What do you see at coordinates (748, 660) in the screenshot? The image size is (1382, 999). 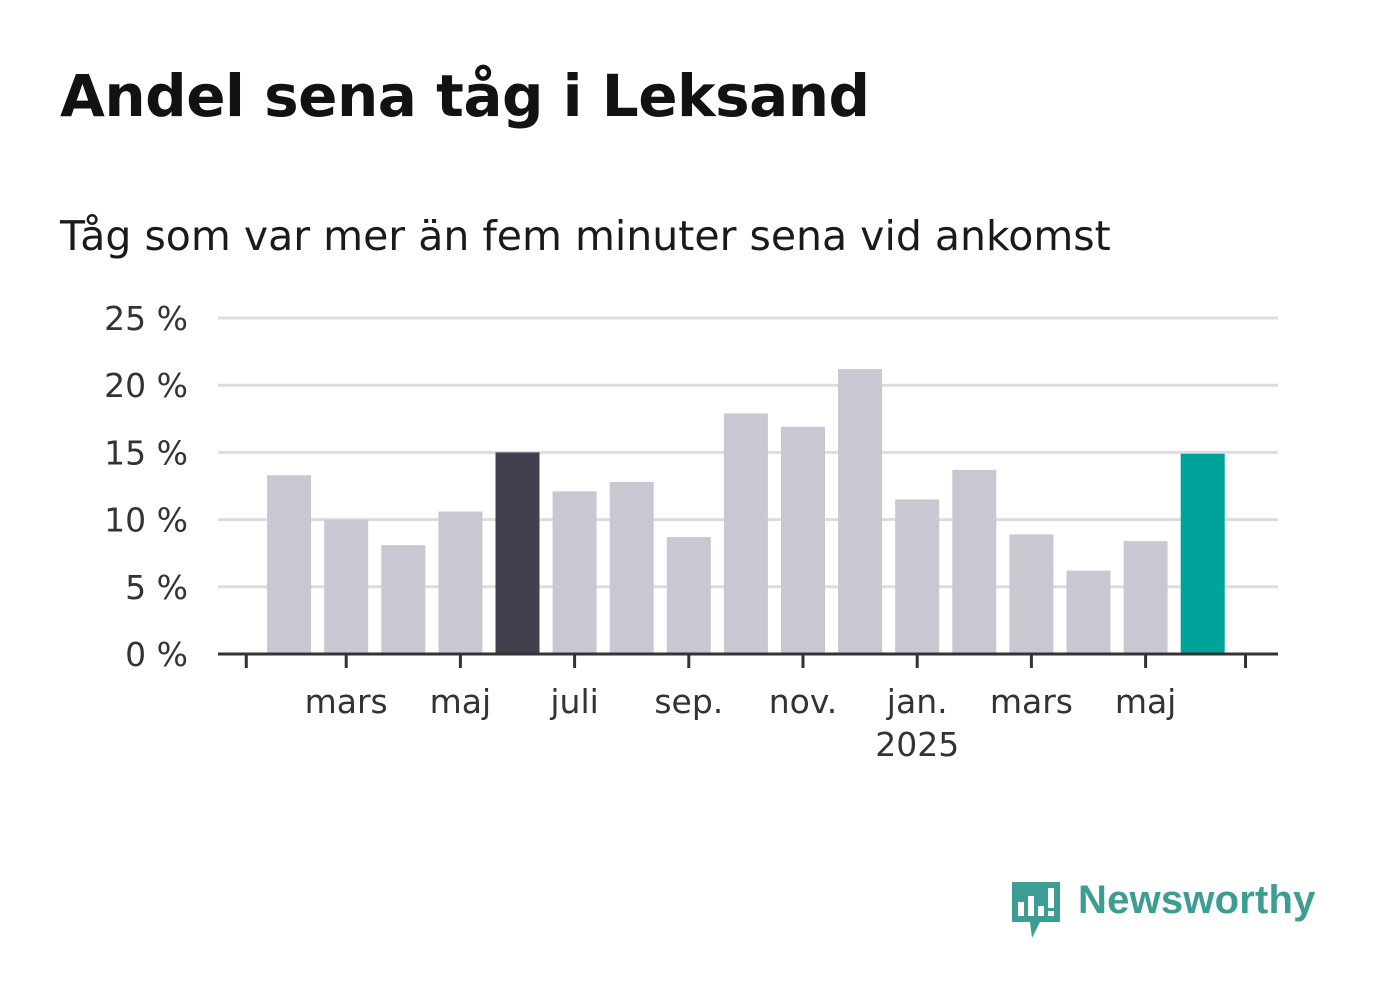 I see `x-axis` at bounding box center [748, 660].